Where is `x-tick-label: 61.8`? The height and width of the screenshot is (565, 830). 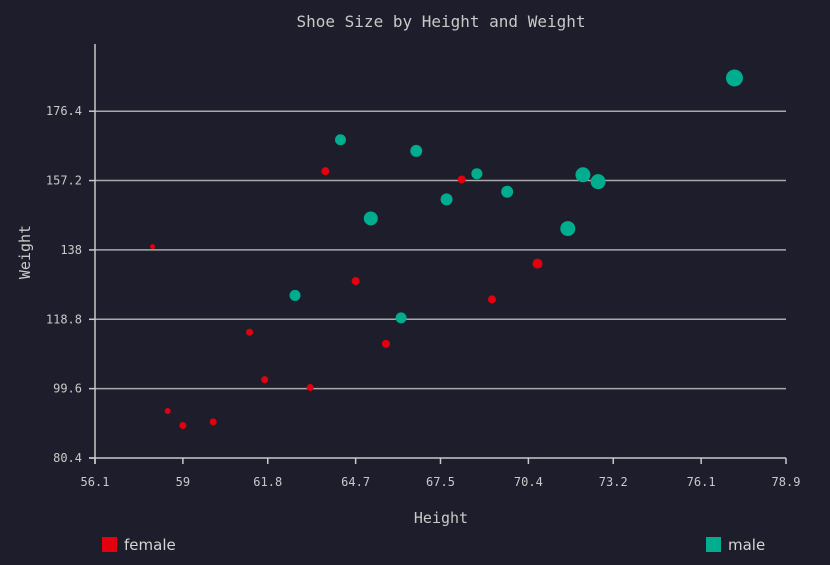 x-tick-label: 61.8 is located at coordinates (267, 482).